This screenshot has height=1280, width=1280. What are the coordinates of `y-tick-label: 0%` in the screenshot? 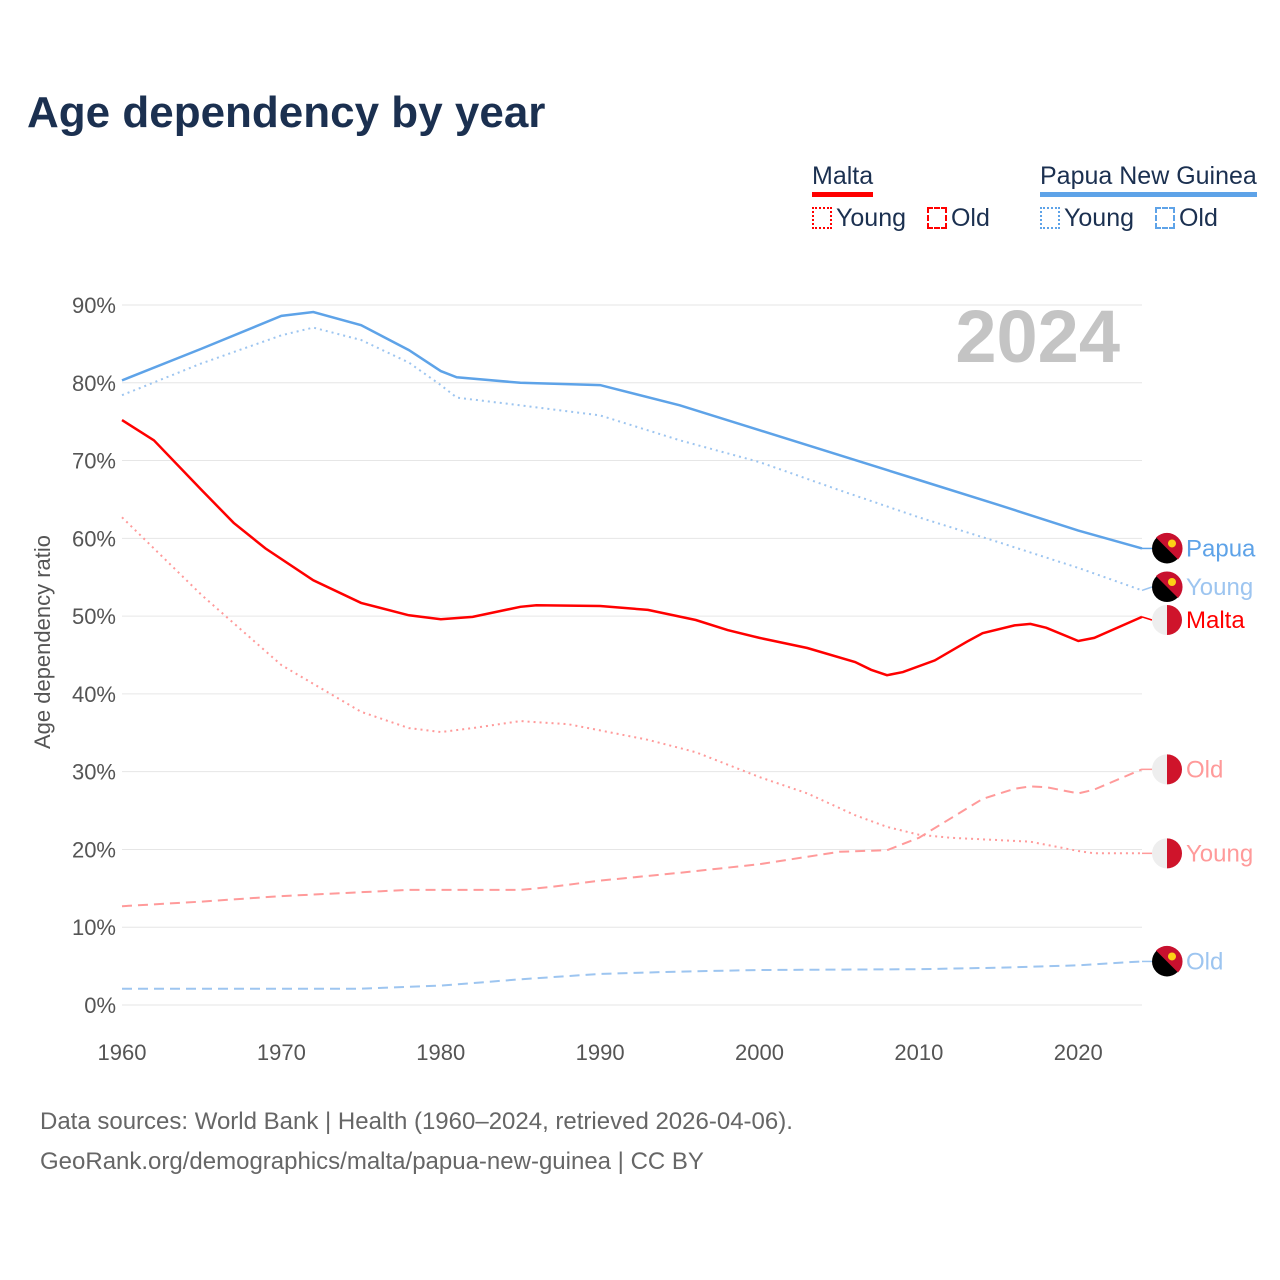 It's located at (100, 1005).